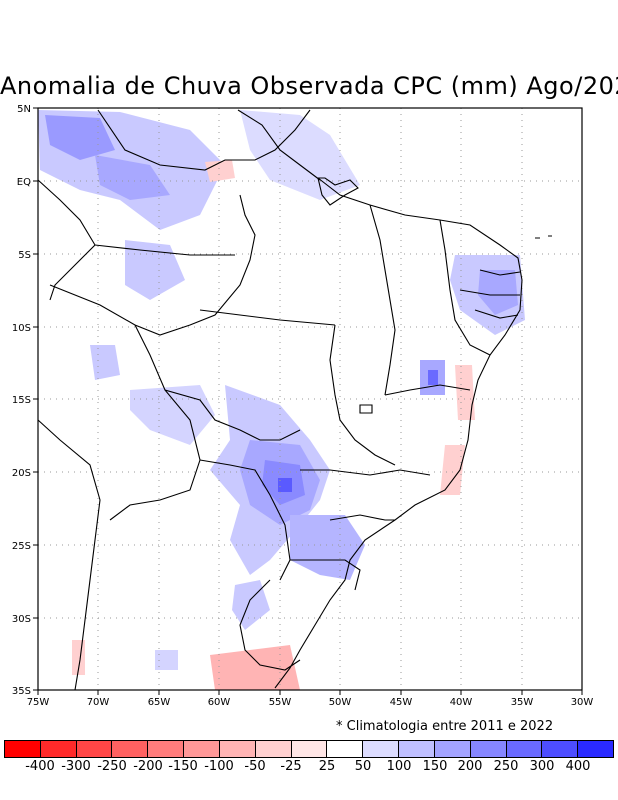 This screenshot has height=800, width=618. I want to click on colorbar-label: 25, so click(327, 766).